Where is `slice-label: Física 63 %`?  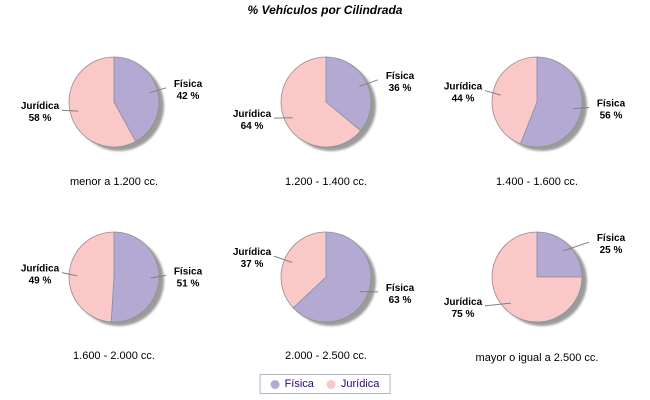 slice-label: Física 63 % is located at coordinates (400, 294).